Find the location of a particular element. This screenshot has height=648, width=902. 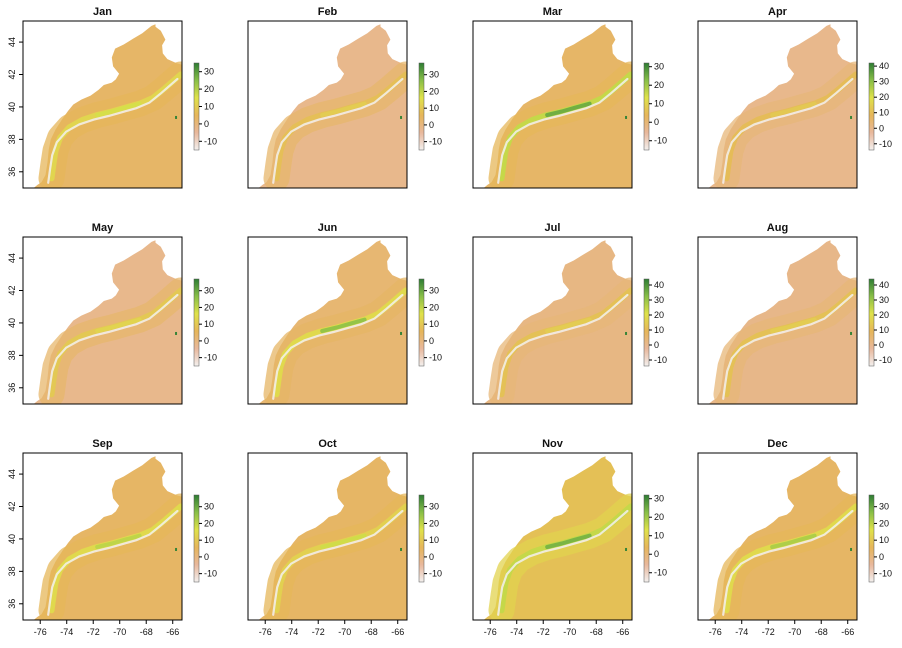

panel-apr: Apr 40 30 20 10 0 -10 is located at coordinates (794, 97).